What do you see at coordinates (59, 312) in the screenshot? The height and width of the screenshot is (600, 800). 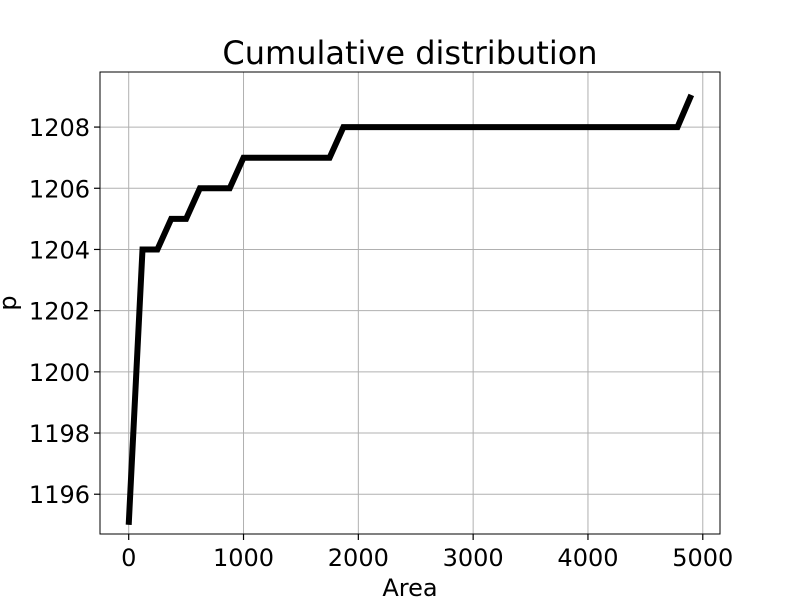 I see `y-tick-label: 1202` at bounding box center [59, 312].